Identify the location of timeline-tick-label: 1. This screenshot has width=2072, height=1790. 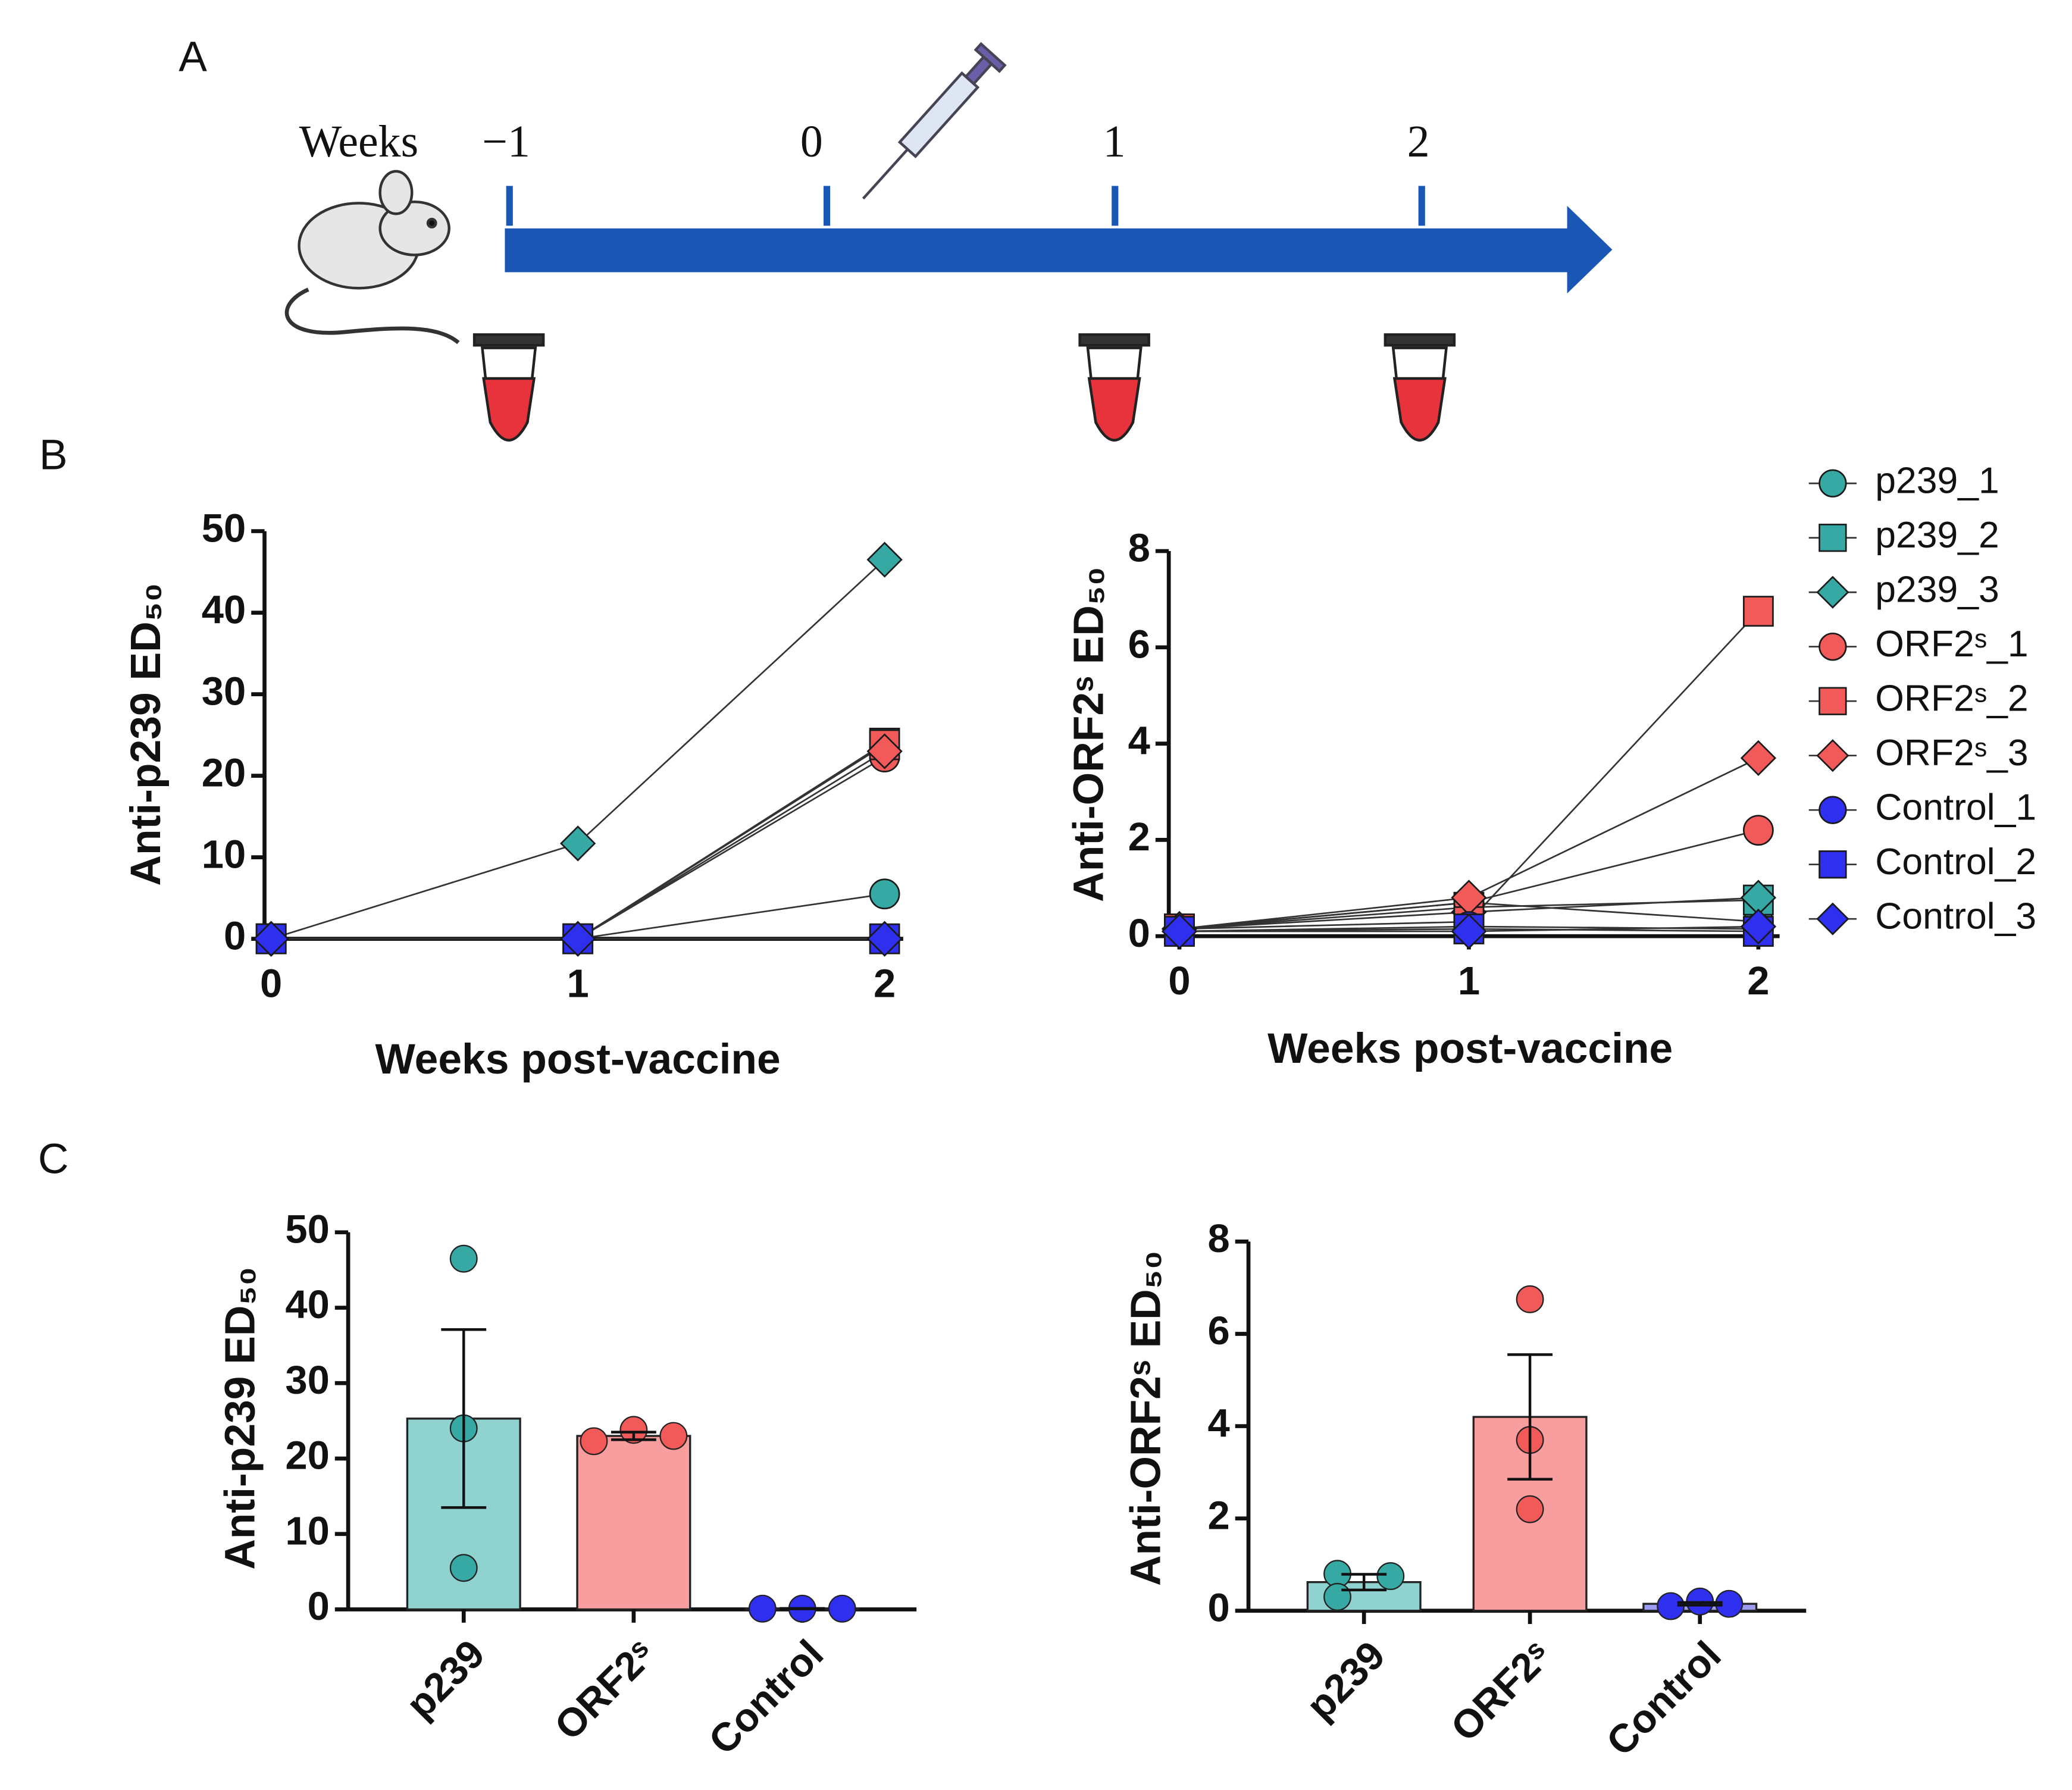
(1114, 142).